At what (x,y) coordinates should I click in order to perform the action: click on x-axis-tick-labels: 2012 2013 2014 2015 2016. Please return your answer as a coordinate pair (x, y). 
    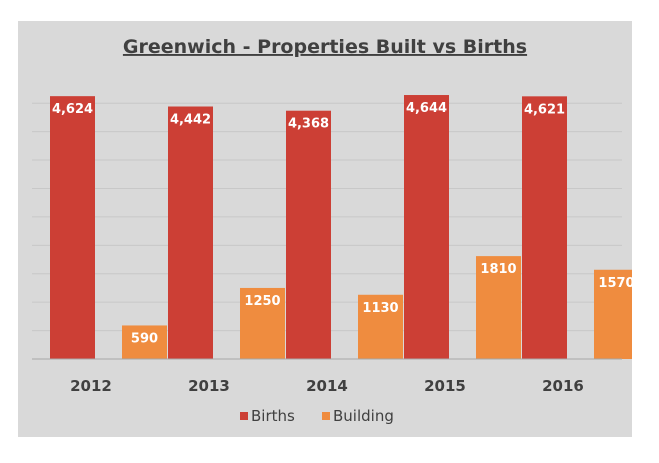
    Looking at the image, I should click on (327, 386).